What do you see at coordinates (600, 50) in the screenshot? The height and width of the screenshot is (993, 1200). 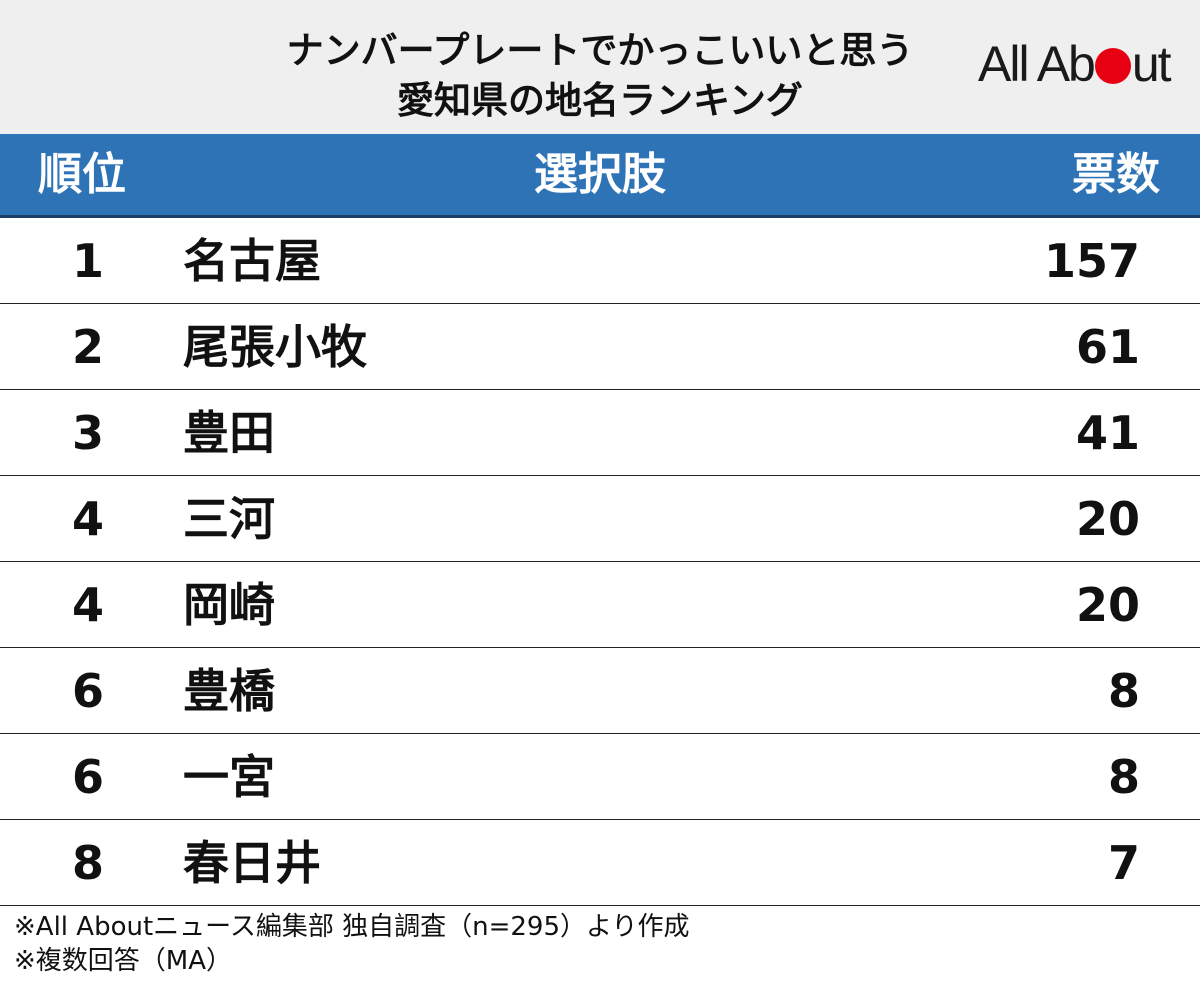 I see `title-line-1: ナンバープレートでかっこいいと思う` at bounding box center [600, 50].